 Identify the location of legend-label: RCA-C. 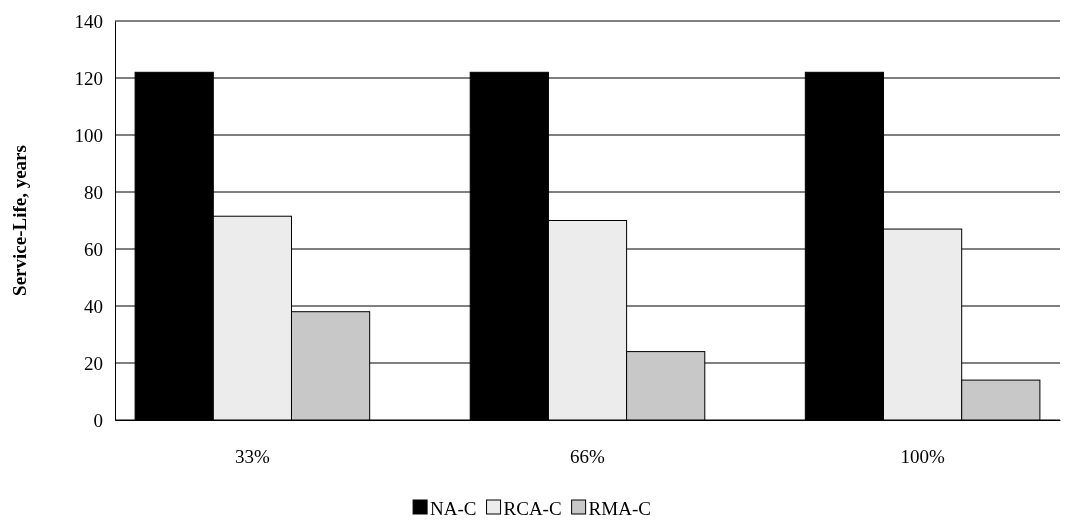
(532, 508).